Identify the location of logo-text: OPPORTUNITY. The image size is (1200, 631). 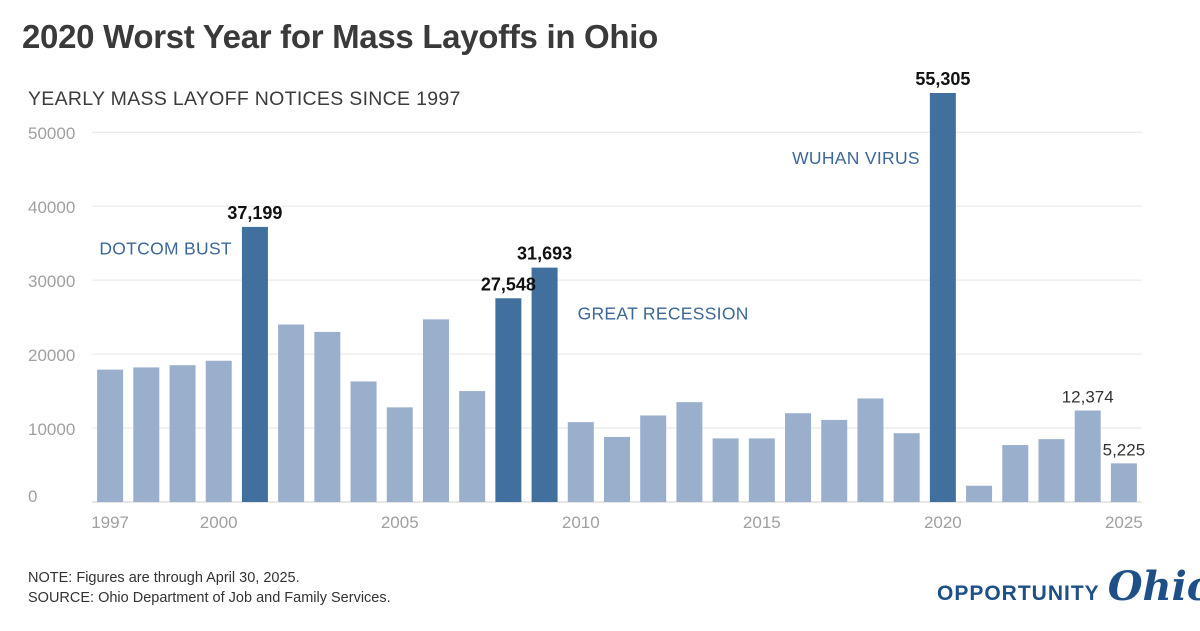
(1018, 593).